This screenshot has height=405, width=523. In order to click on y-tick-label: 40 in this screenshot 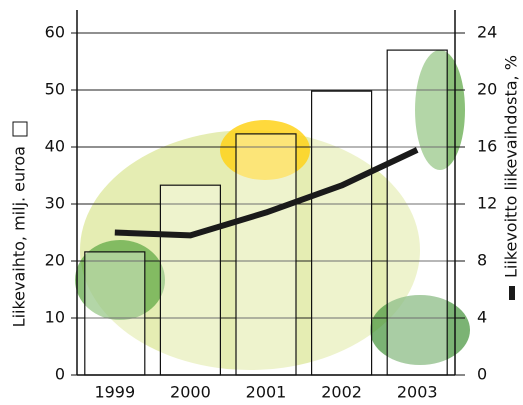, I will do `click(55, 146)`.